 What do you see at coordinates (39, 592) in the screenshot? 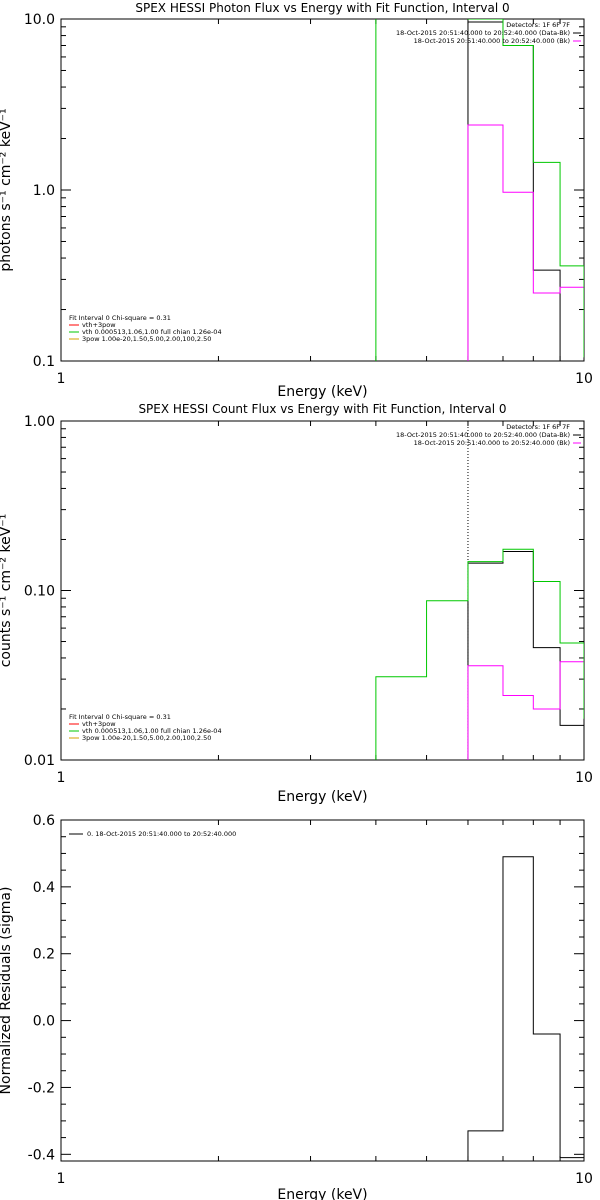
I see `y-tick-label: 0.10` at bounding box center [39, 592].